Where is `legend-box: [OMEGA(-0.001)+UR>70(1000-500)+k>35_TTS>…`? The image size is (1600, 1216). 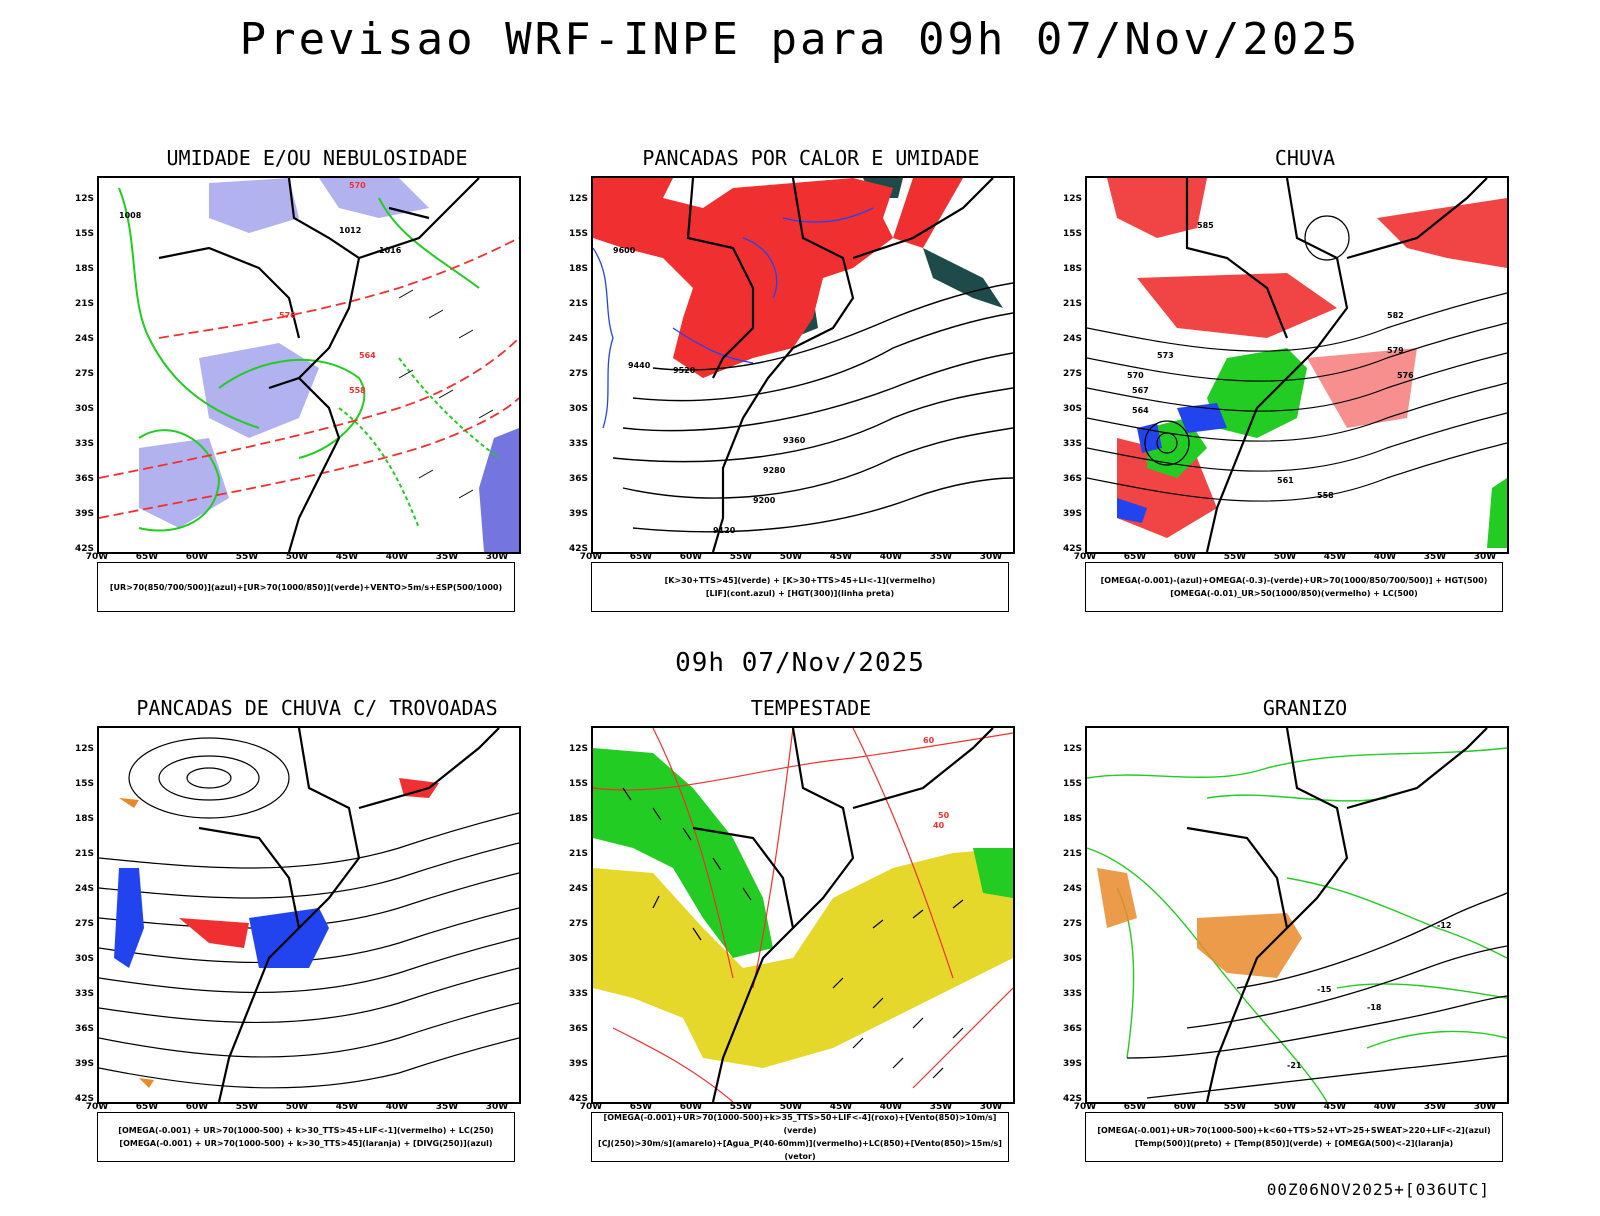
legend-box: [OMEGA(-0.001)+UR>70(1000-500)+k>35_TTS>… is located at coordinates (800, 1137).